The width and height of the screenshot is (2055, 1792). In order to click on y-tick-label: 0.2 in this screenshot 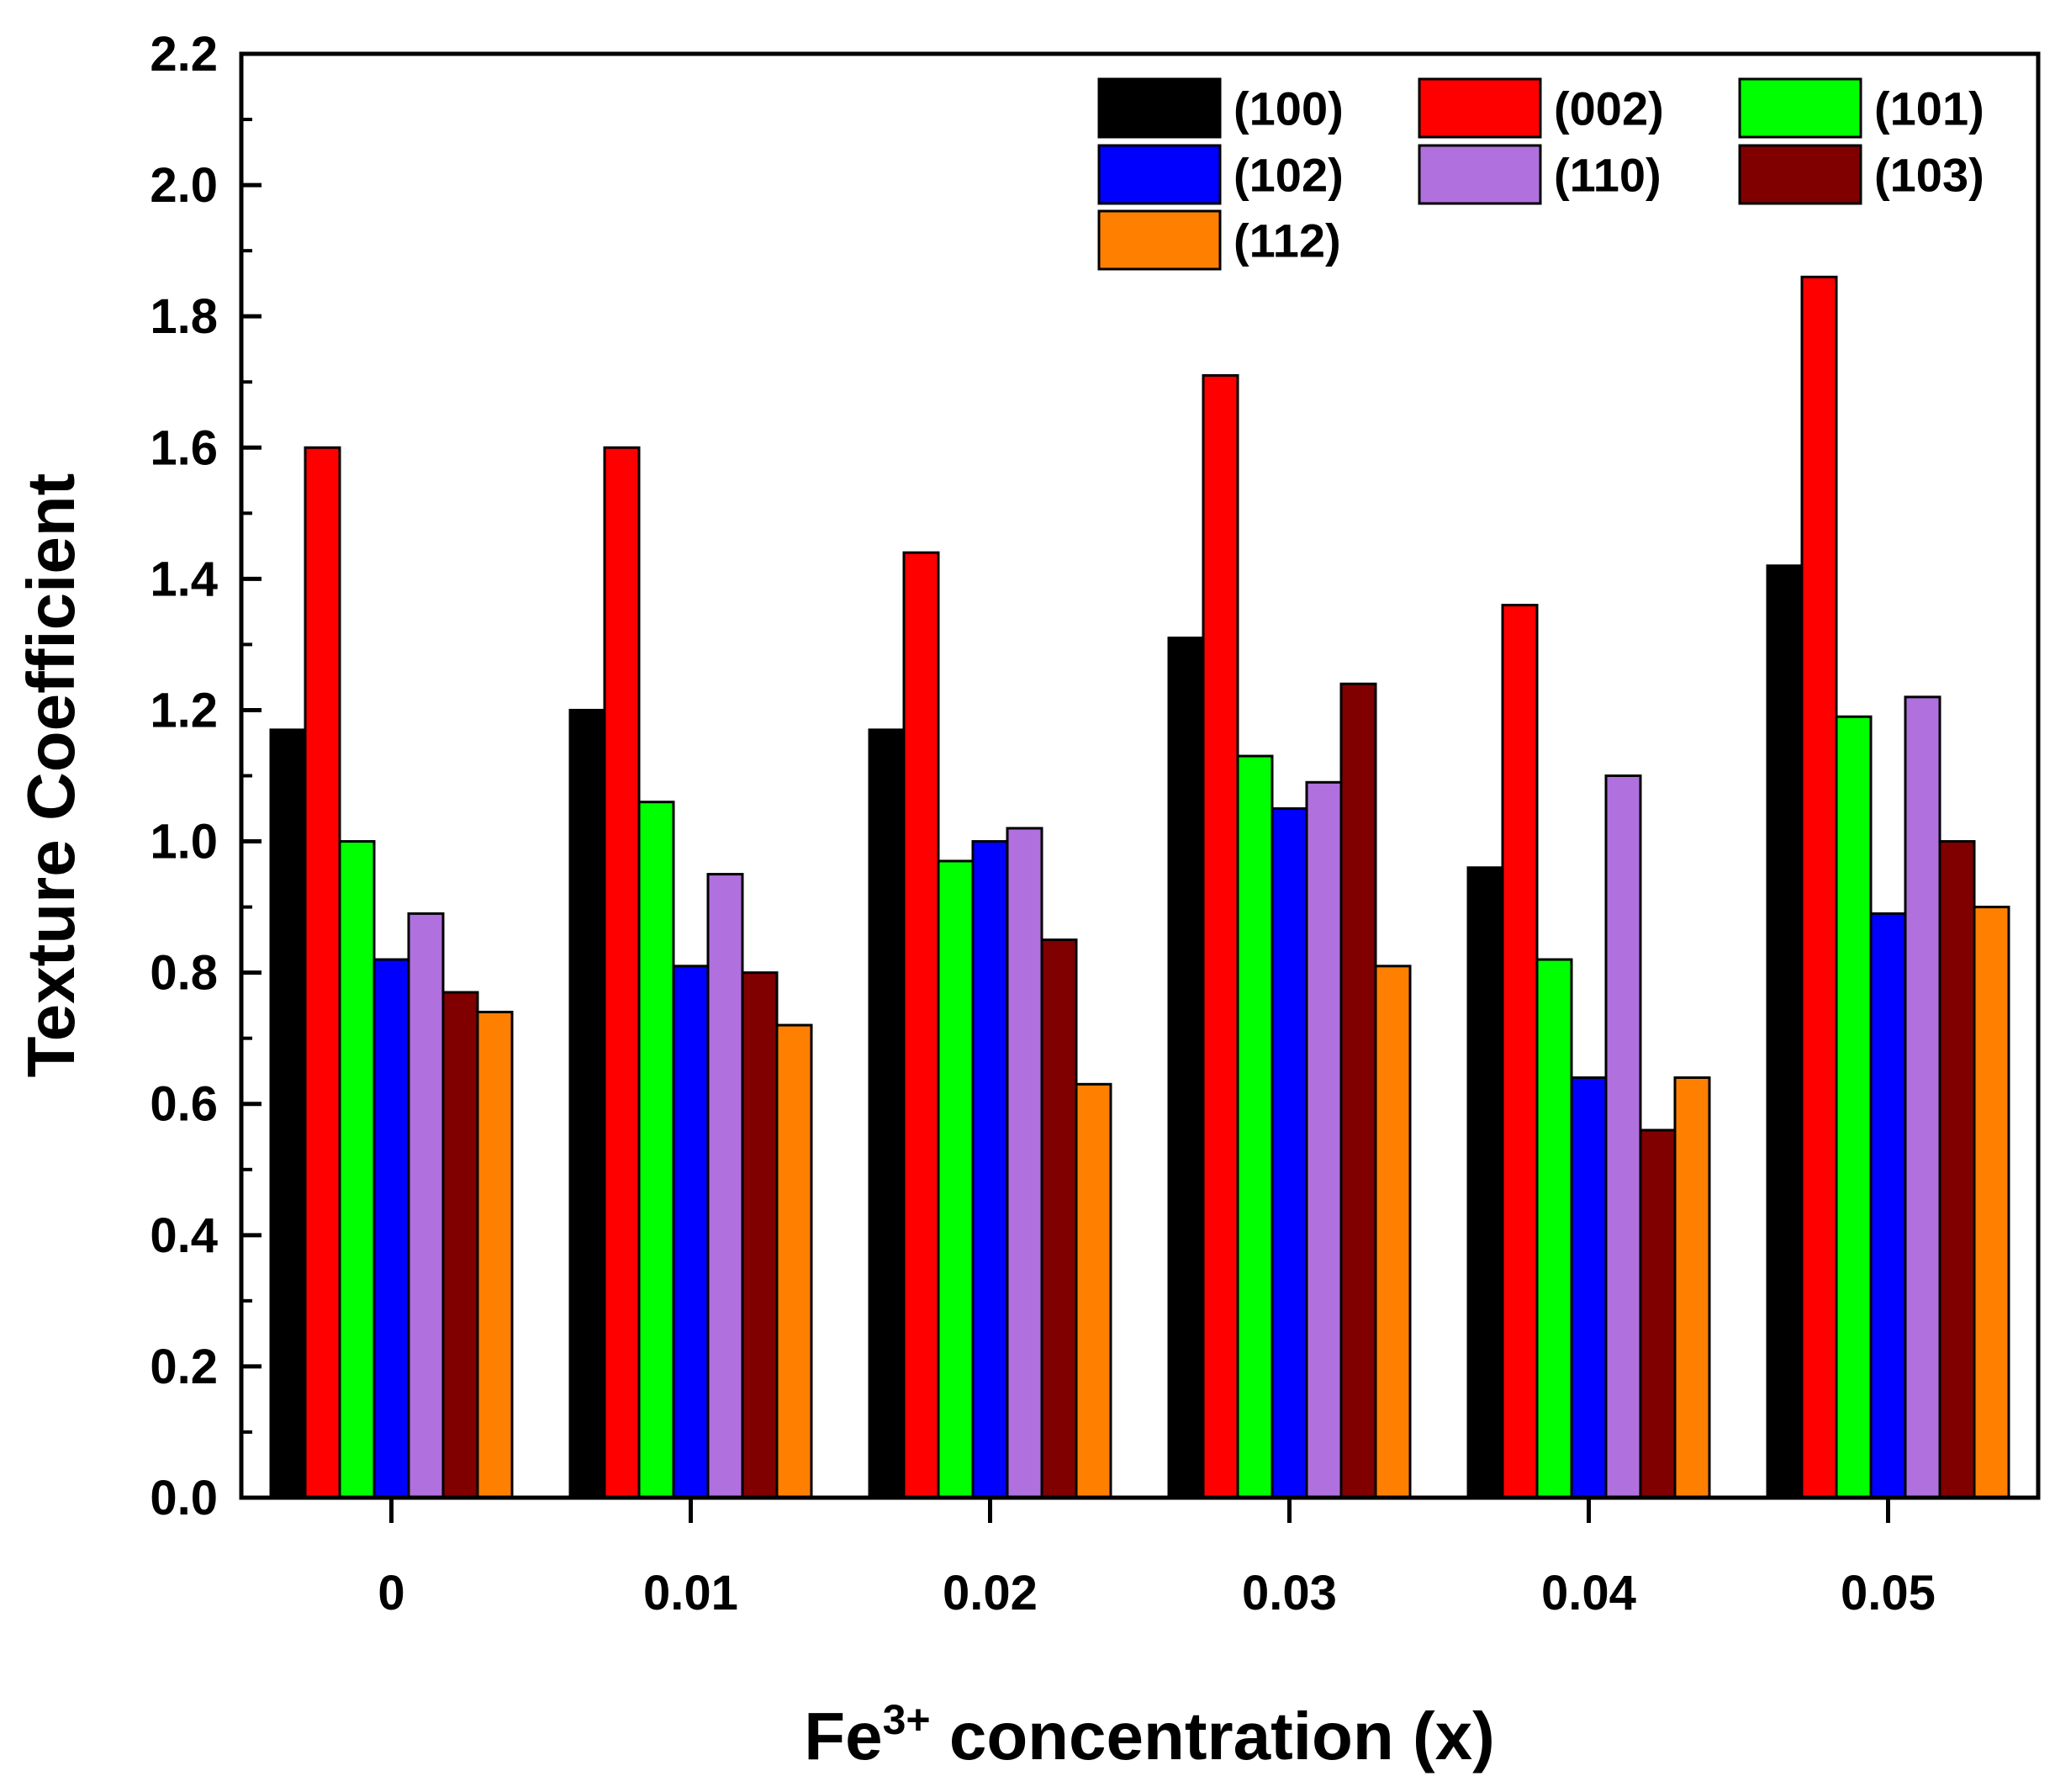, I will do `click(184, 1367)`.